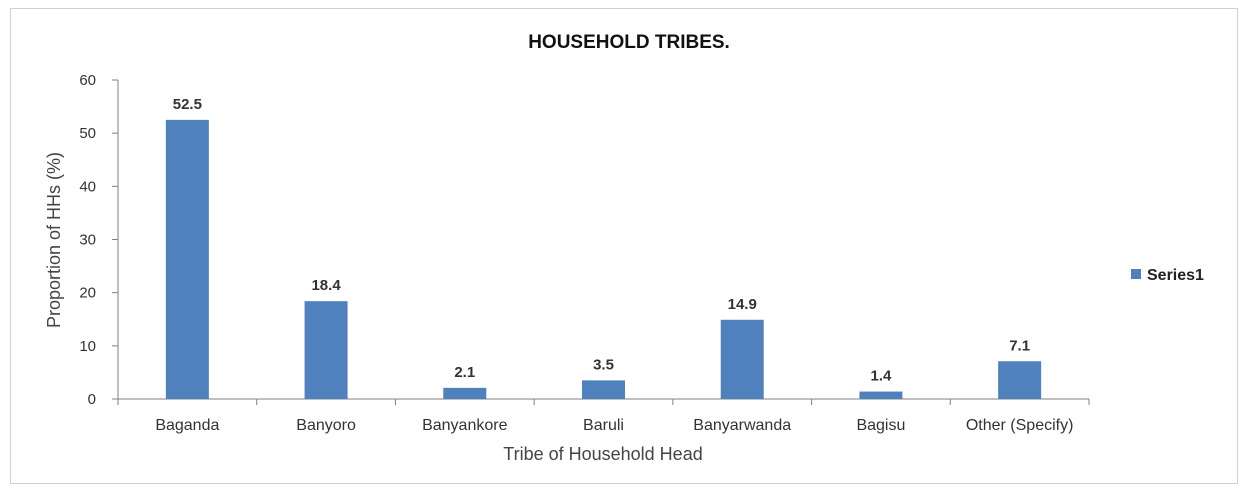 Image resolution: width=1244 pixels, height=487 pixels. What do you see at coordinates (464, 425) in the screenshot?
I see `category-label: Banyankore` at bounding box center [464, 425].